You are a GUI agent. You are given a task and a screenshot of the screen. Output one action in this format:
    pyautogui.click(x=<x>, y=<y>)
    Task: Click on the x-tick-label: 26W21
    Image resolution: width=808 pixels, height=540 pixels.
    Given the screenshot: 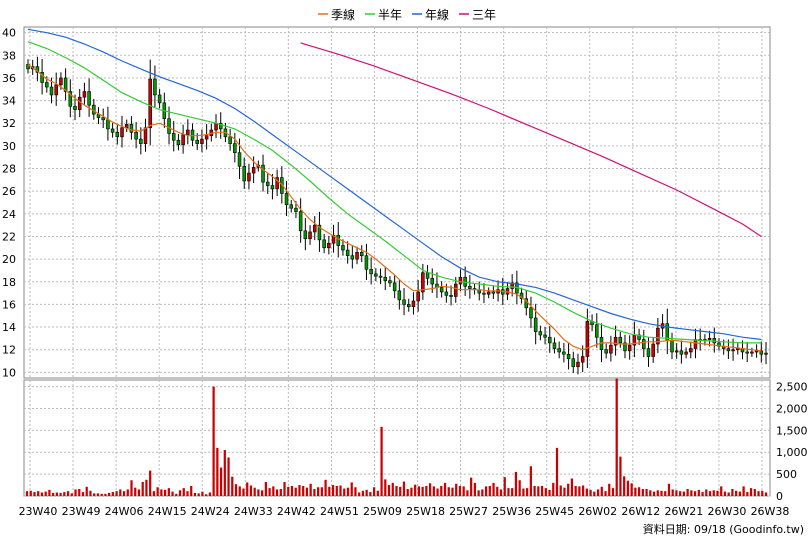 What is the action you would take?
    pyautogui.click(x=683, y=511)
    